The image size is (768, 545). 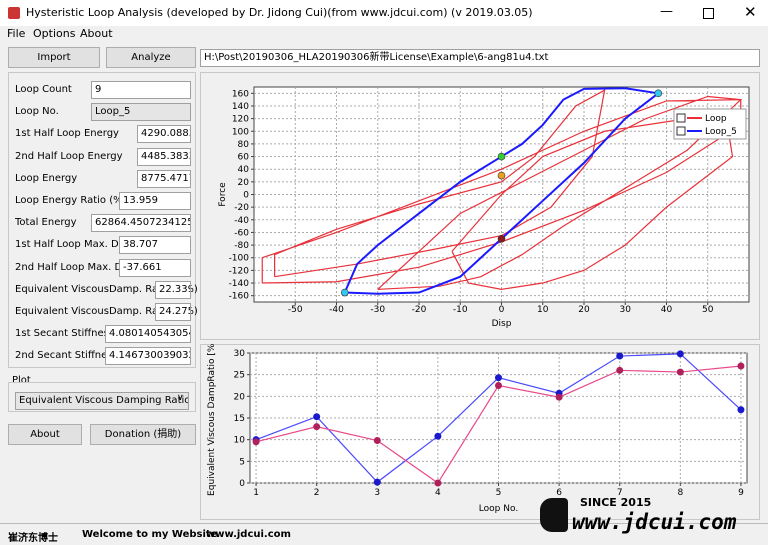 What do you see at coordinates (554, 515) in the screenshot?
I see `logo` at bounding box center [554, 515].